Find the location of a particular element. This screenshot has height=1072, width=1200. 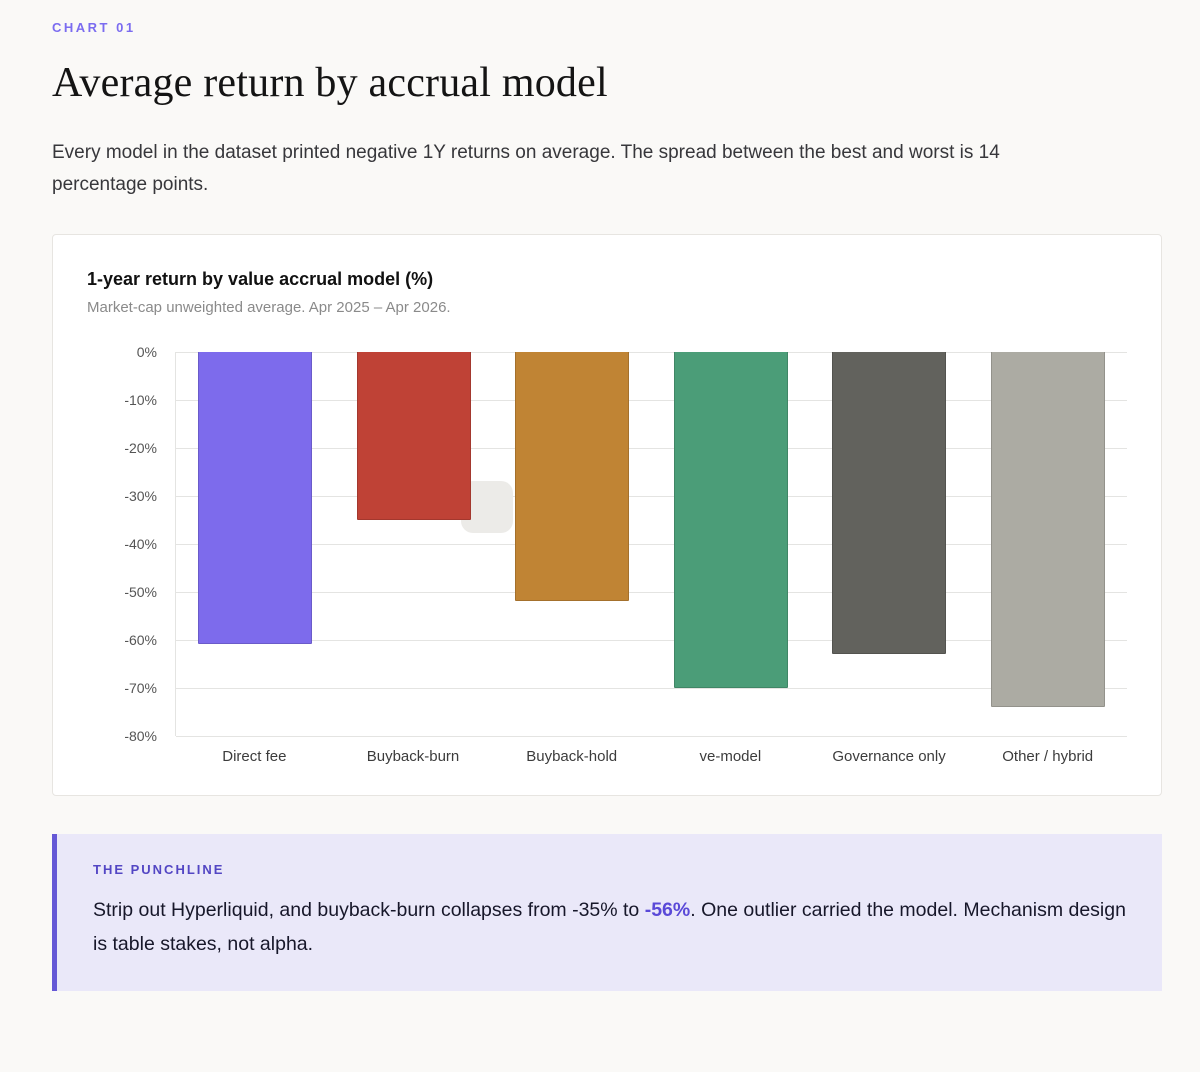

y-tick-label: -50% is located at coordinates (140, 591).